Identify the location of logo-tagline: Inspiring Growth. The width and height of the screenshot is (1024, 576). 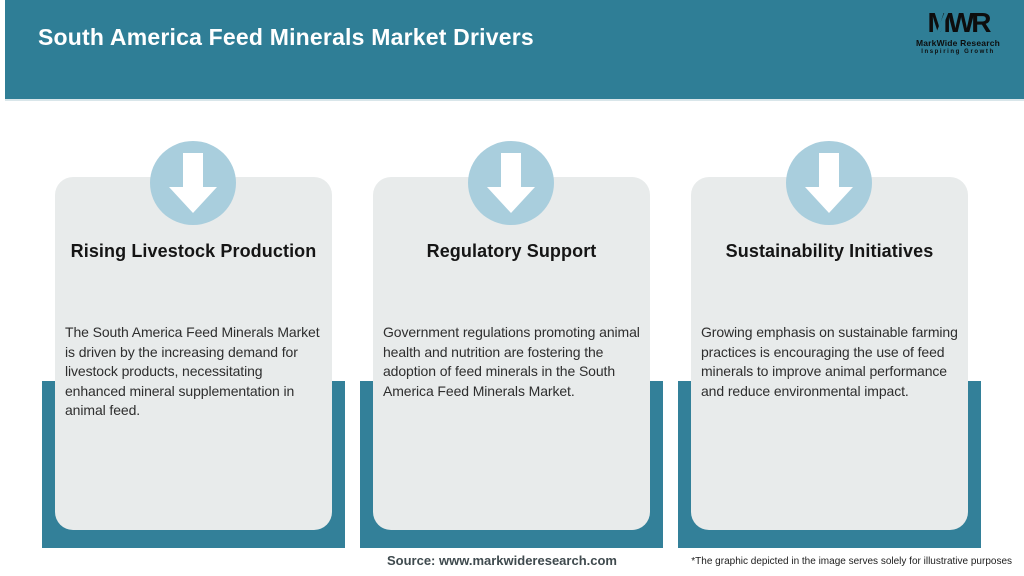
(958, 52).